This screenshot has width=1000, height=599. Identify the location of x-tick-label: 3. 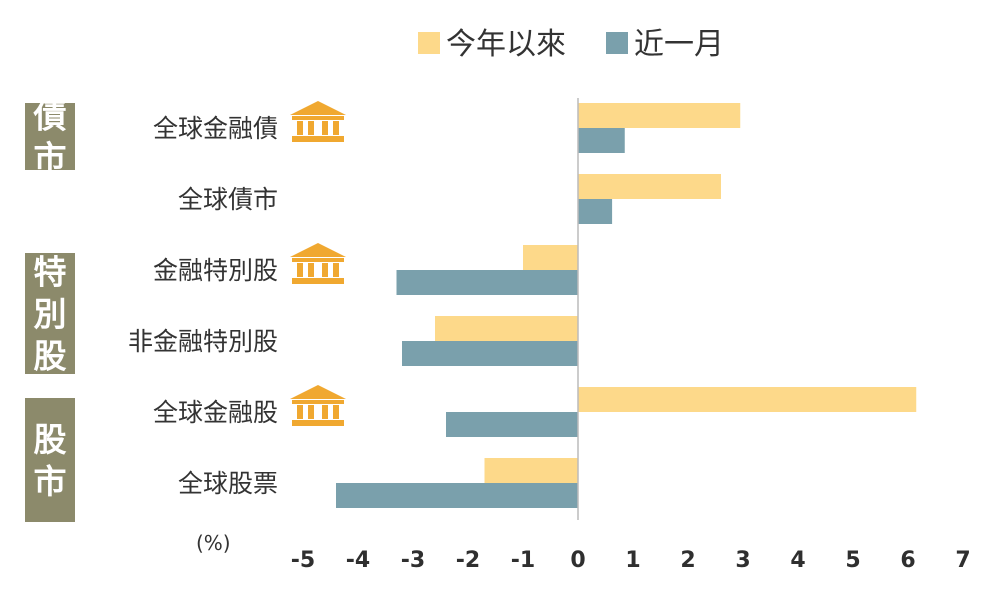
(742, 560).